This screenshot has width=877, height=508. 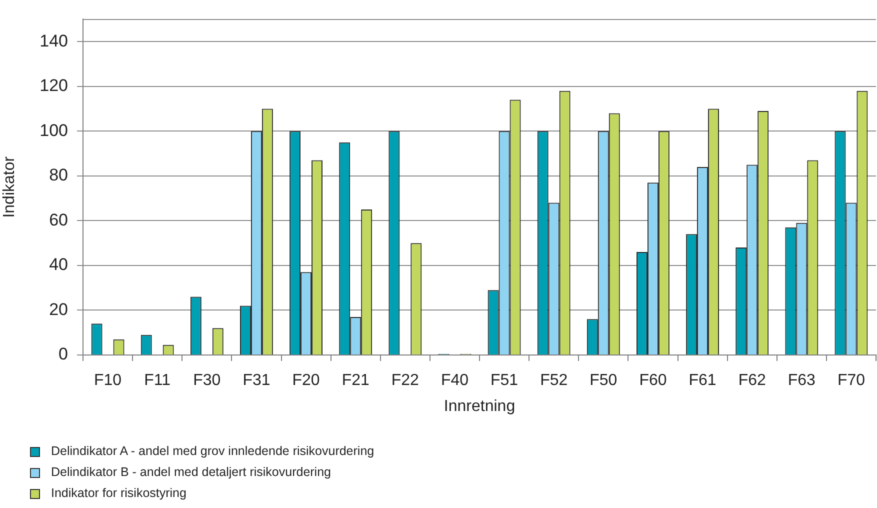 I want to click on x-tick-label: F10, so click(x=108, y=381).